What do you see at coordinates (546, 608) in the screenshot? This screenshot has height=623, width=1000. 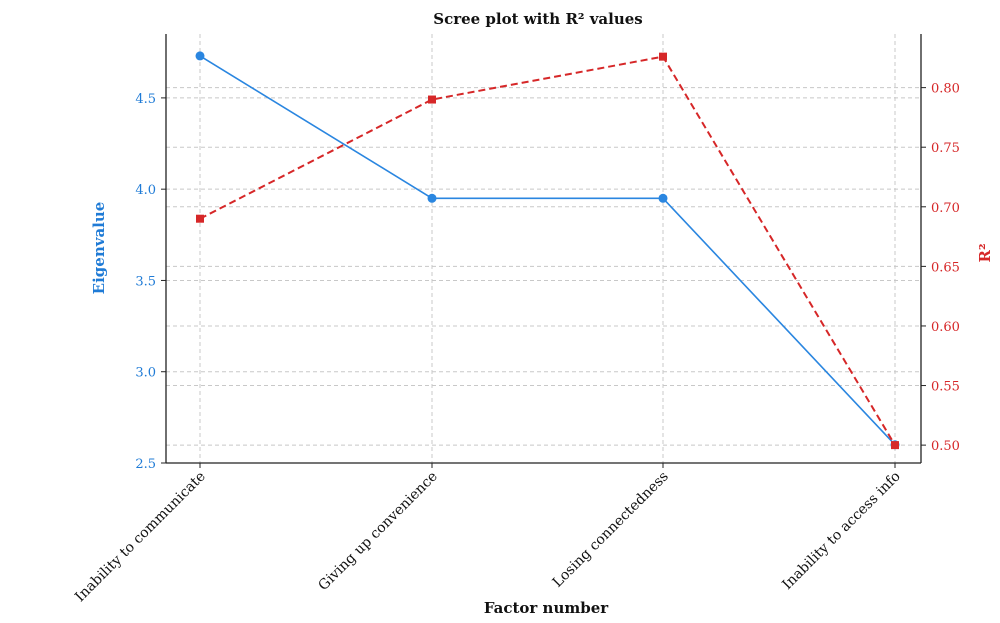 I see `x-axis-label: Factor number` at bounding box center [546, 608].